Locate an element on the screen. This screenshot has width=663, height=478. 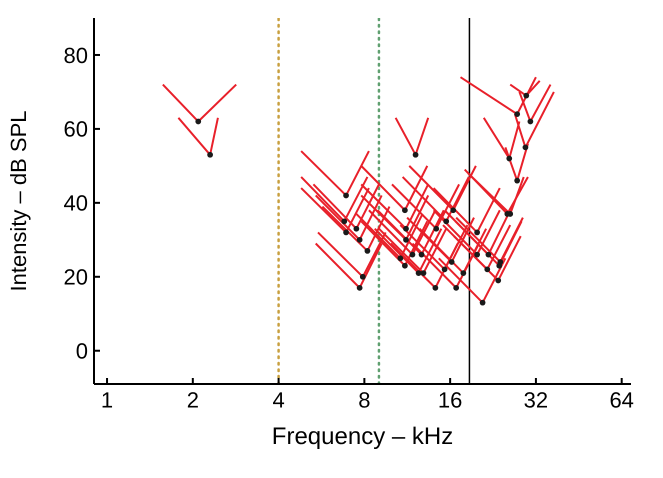
x-tick-label: 64 is located at coordinates (621, 400).